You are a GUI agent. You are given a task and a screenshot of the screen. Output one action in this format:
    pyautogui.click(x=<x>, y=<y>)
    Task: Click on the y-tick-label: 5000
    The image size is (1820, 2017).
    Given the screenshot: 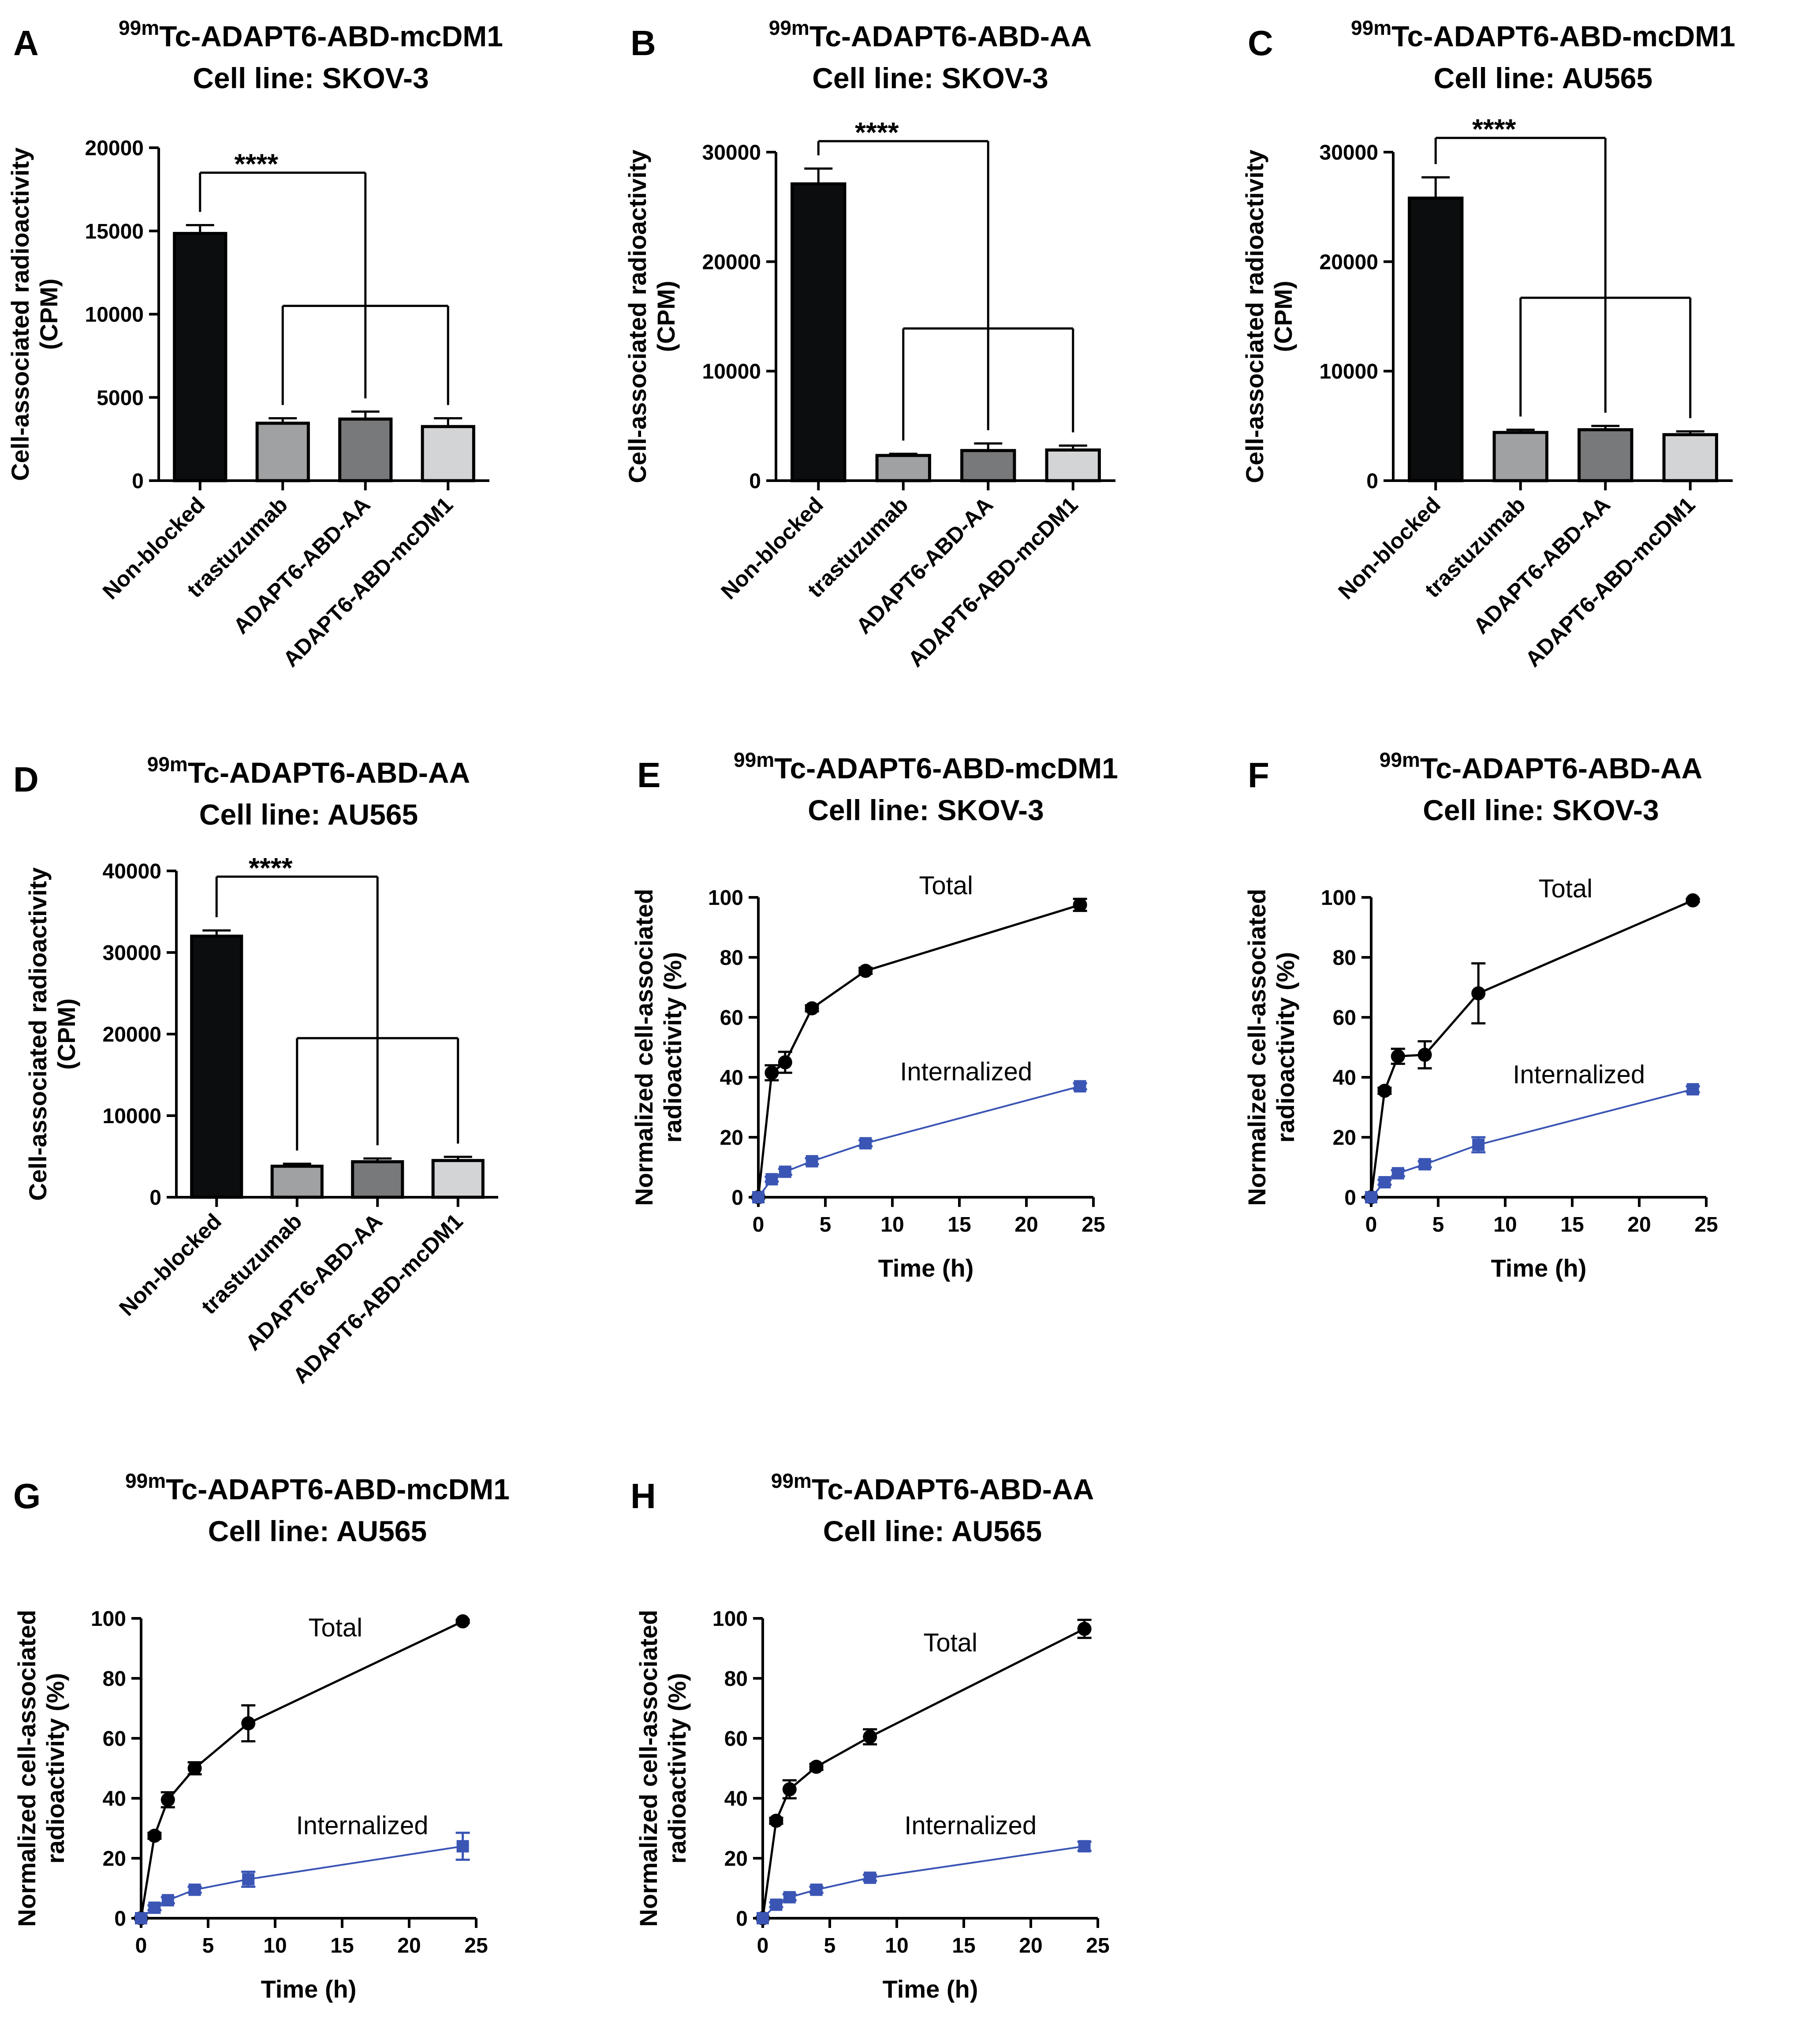 What is the action you would take?
    pyautogui.click(x=120, y=398)
    